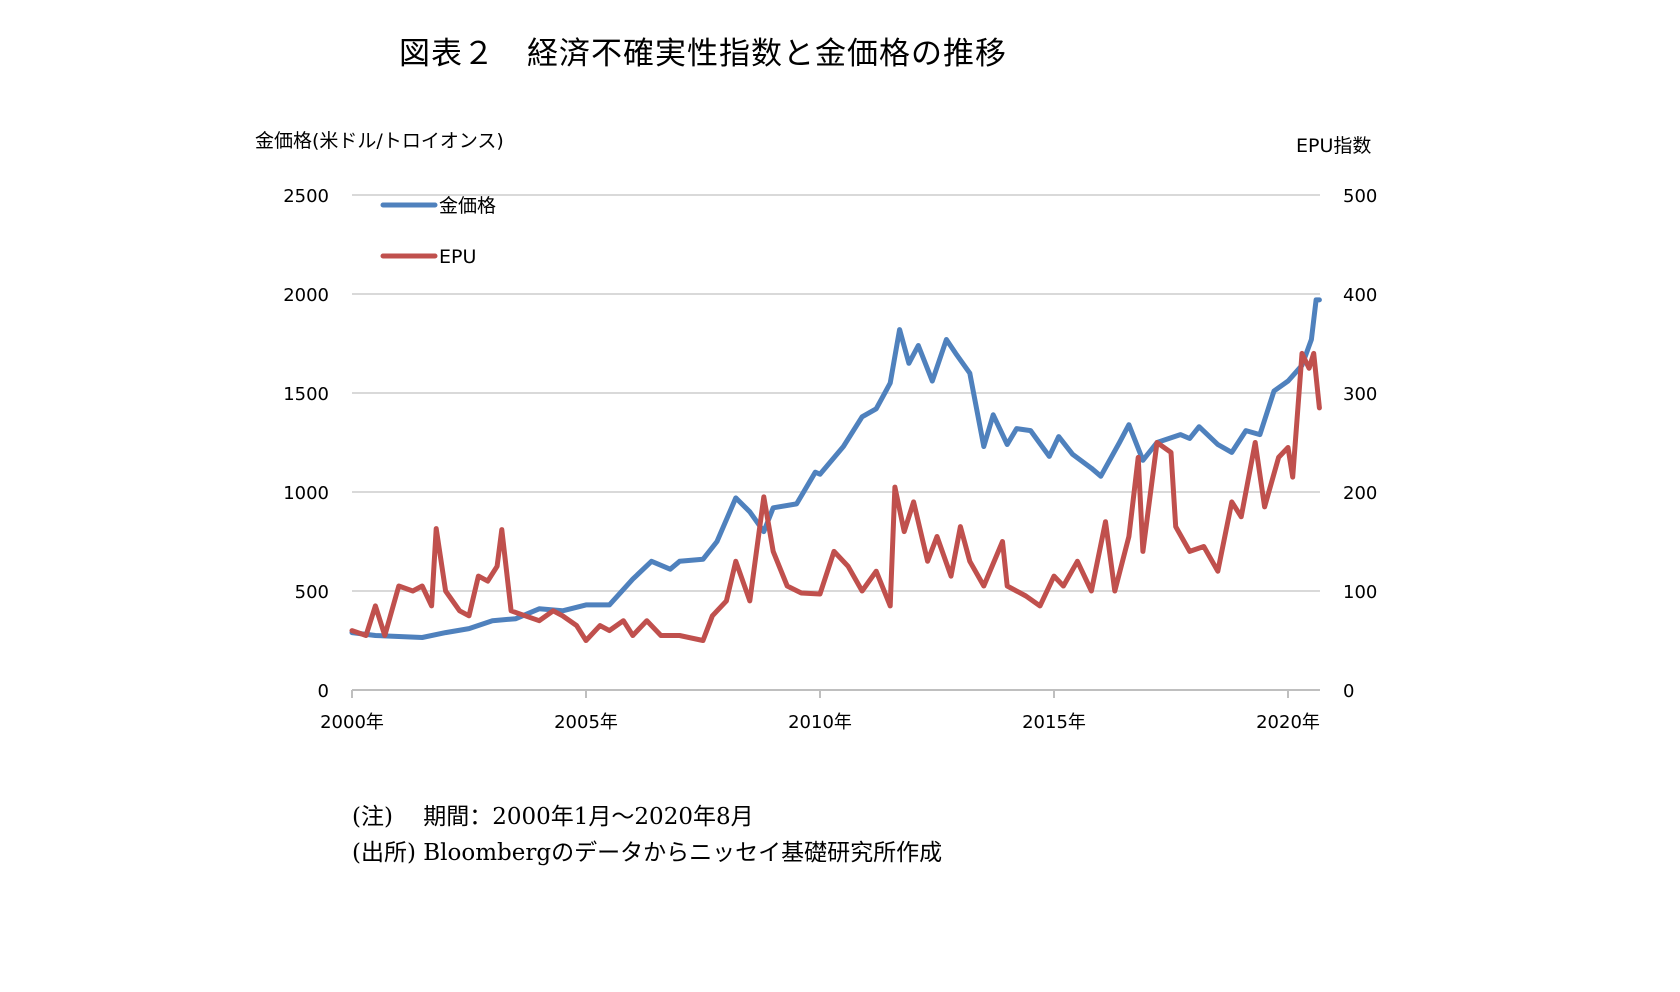 The height and width of the screenshot is (992, 1680). Describe the element at coordinates (457, 257) in the screenshot. I see `legend-label: EPU` at that location.